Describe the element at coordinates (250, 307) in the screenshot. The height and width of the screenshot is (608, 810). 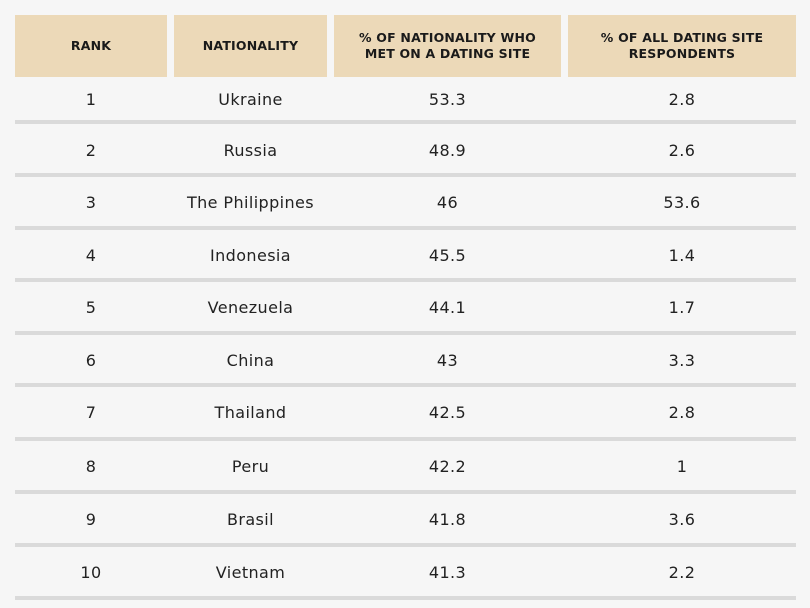
I see `nationality-cell: Venezuela` at that location.